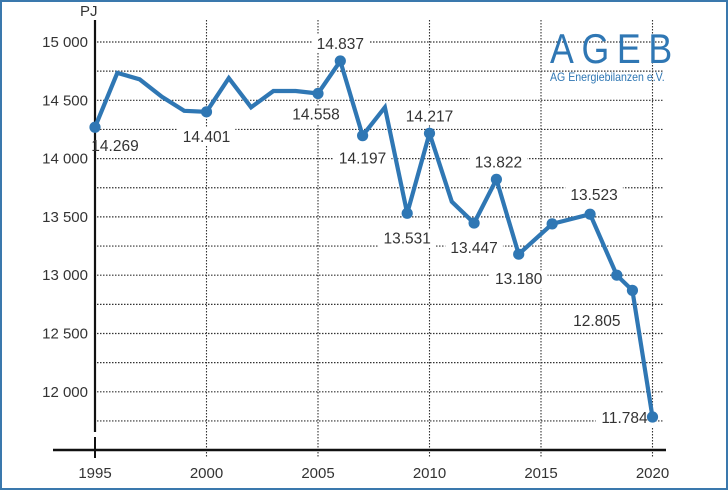 This screenshot has width=728, height=490. I want to click on ageb-logo: AGEB AG Energiebilanzen e.V., so click(626, 55).